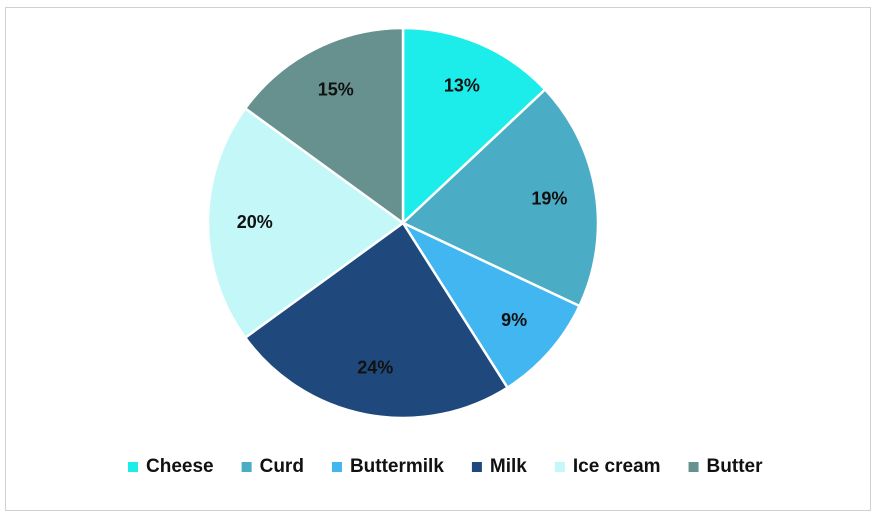 This screenshot has width=877, height=517. What do you see at coordinates (397, 466) in the screenshot?
I see `legend-label: Buttermilk` at bounding box center [397, 466].